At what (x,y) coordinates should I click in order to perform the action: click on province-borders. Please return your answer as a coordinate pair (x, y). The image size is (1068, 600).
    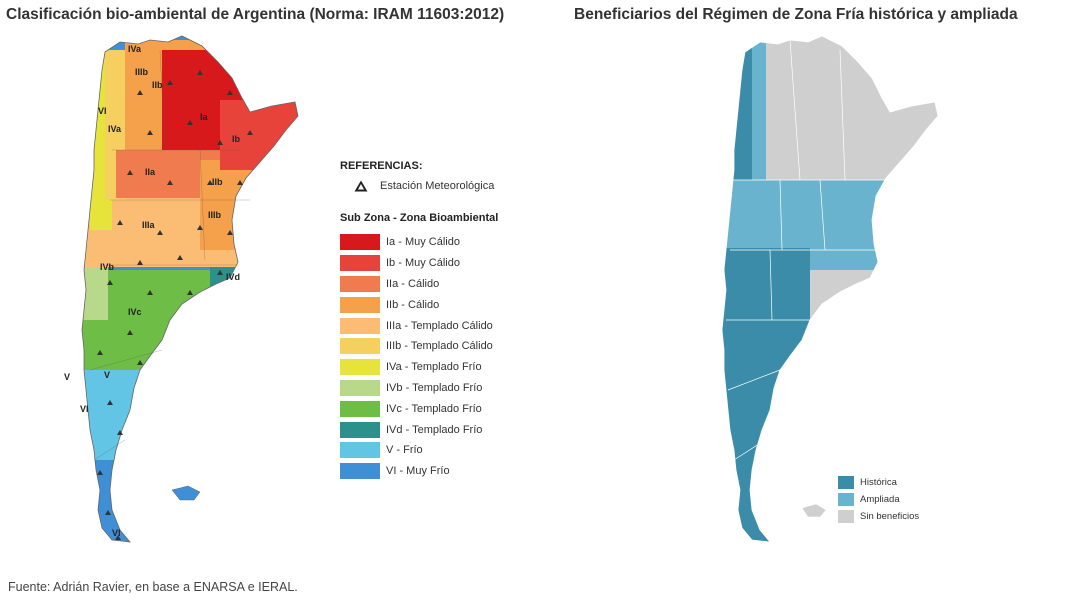
    Looking at the image, I should click on (169, 255).